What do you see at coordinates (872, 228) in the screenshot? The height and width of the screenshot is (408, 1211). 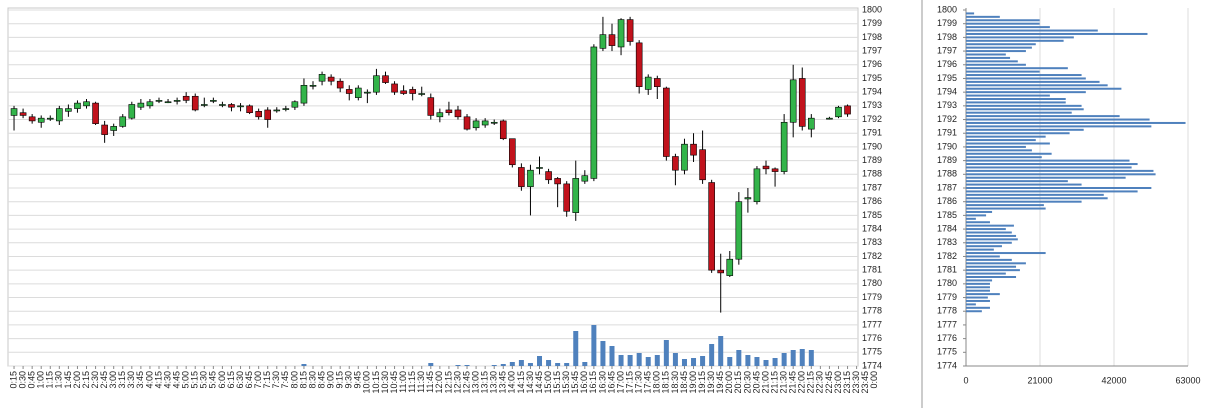 I see `y-tick-label: 1784` at bounding box center [872, 228].